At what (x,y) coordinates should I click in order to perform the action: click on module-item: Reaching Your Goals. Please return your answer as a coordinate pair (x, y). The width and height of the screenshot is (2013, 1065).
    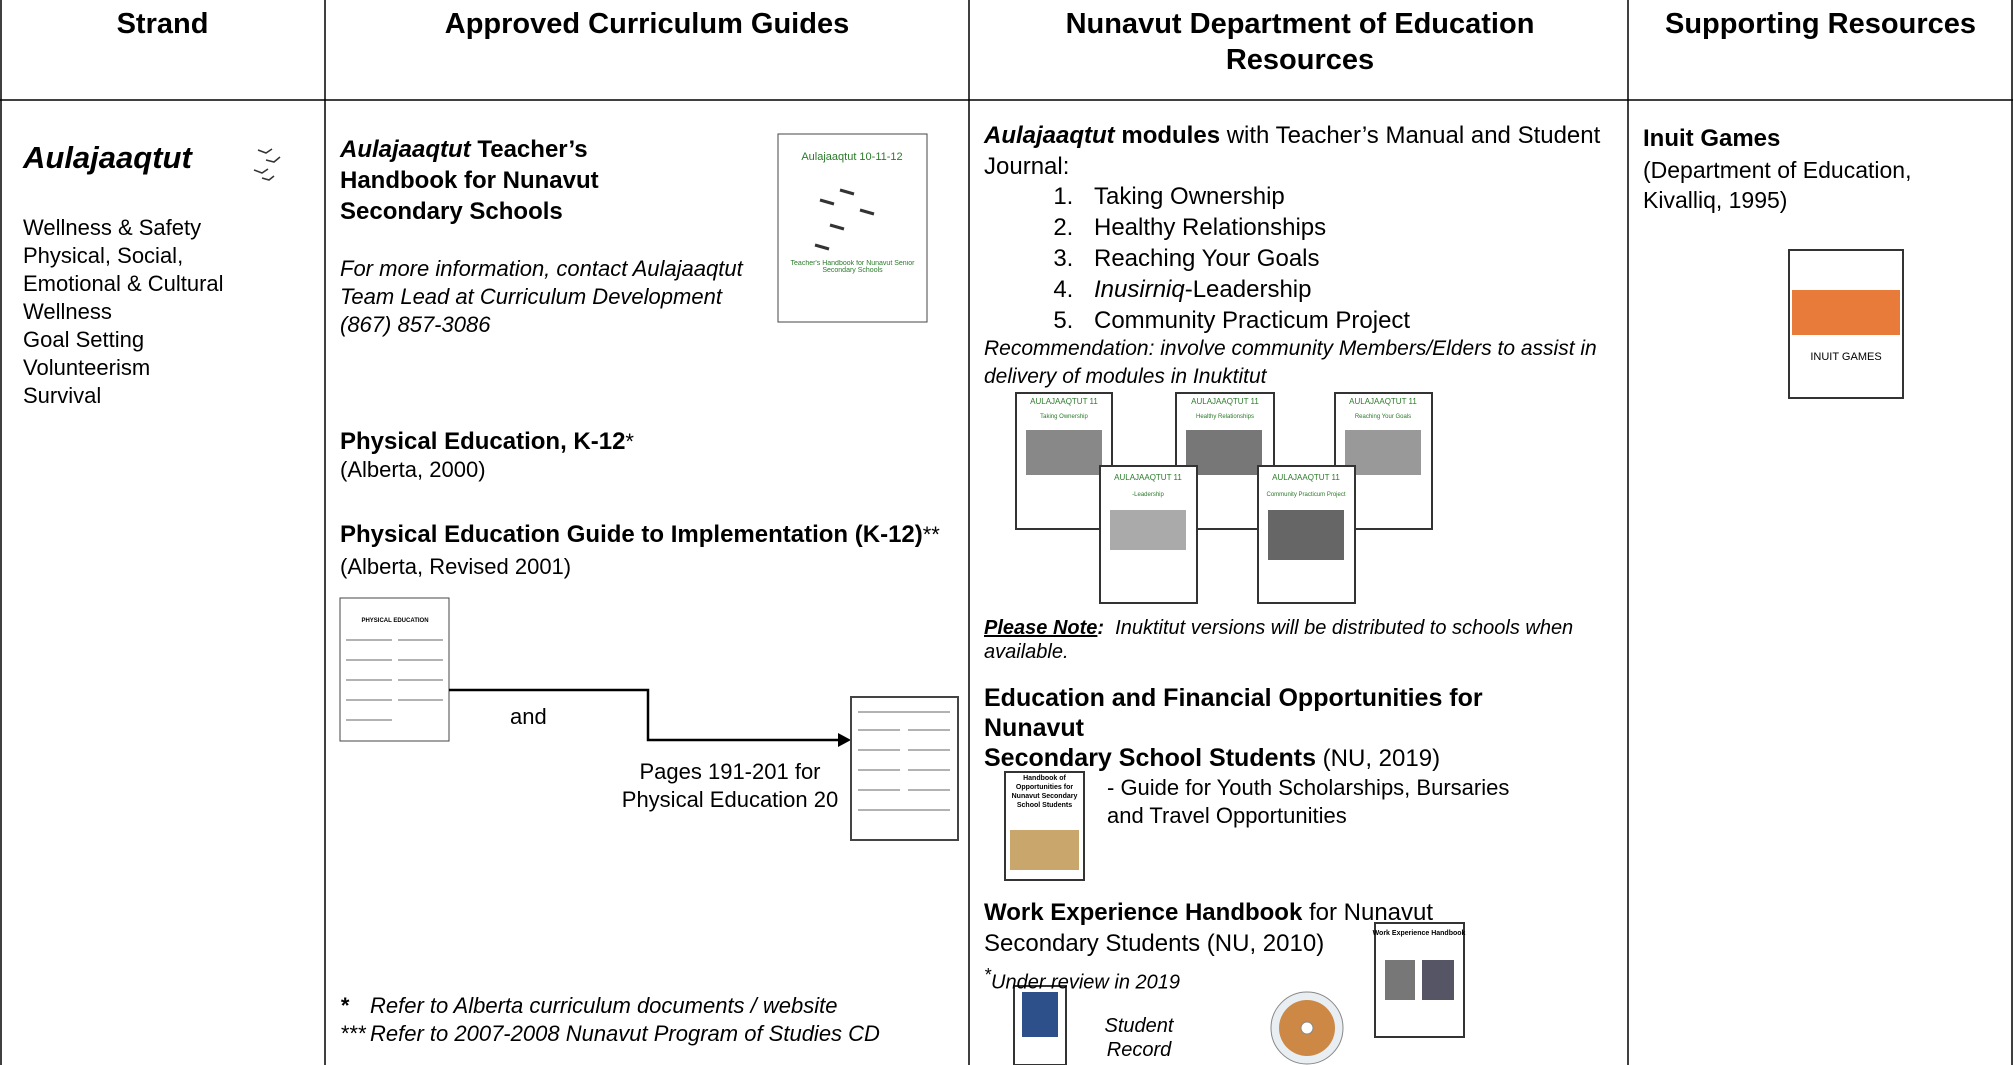
    Looking at the image, I should click on (1347, 258).